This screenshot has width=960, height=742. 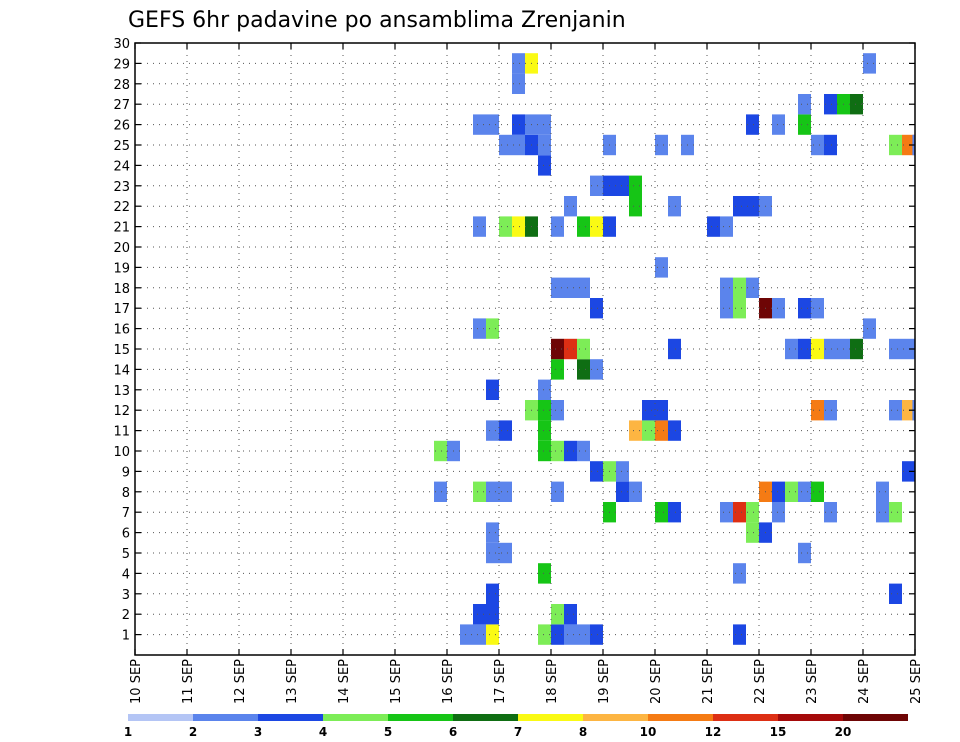 I want to click on y-tick-label: 21, so click(x=121, y=228).